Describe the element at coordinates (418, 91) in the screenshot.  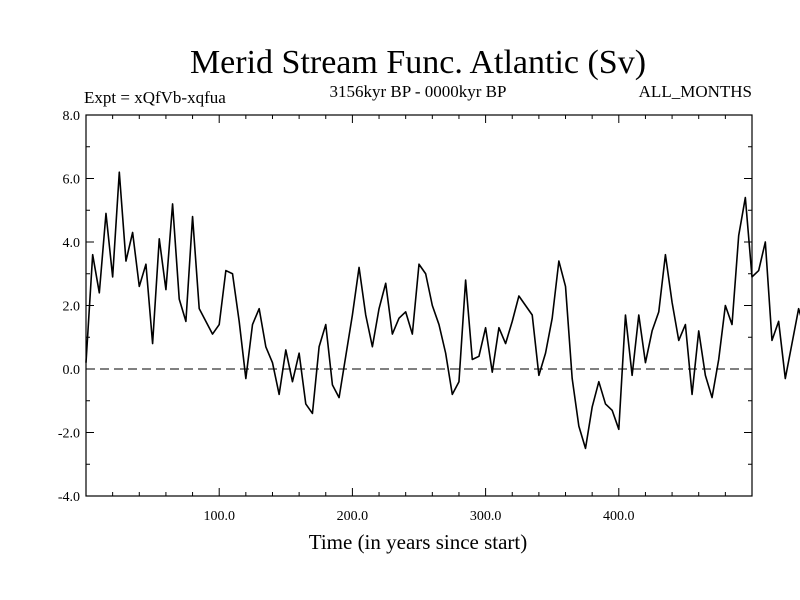
I see `time-range-label: 3156kyr BP - 0000kyr BP` at that location.